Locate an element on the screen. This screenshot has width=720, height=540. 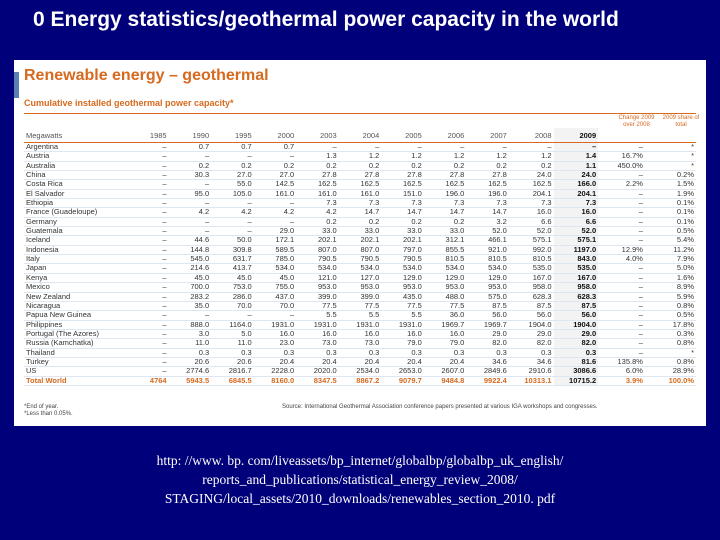
value-cell: 534.0 is located at coordinates (275, 268).